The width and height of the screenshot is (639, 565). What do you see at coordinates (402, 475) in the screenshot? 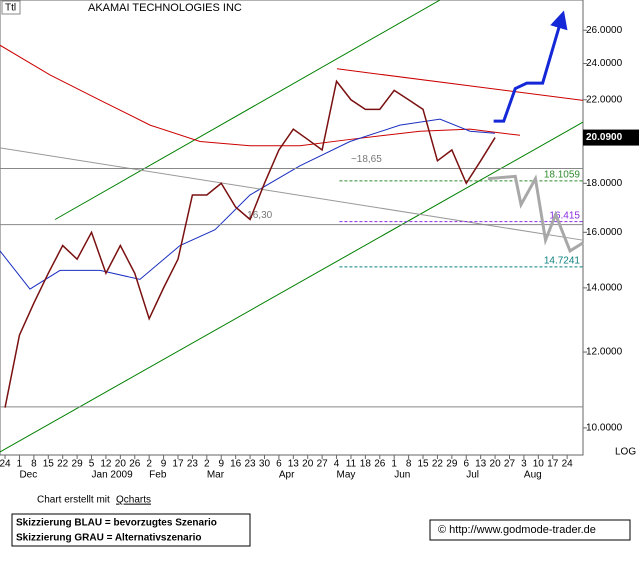
I see `month-label: Jun` at bounding box center [402, 475].